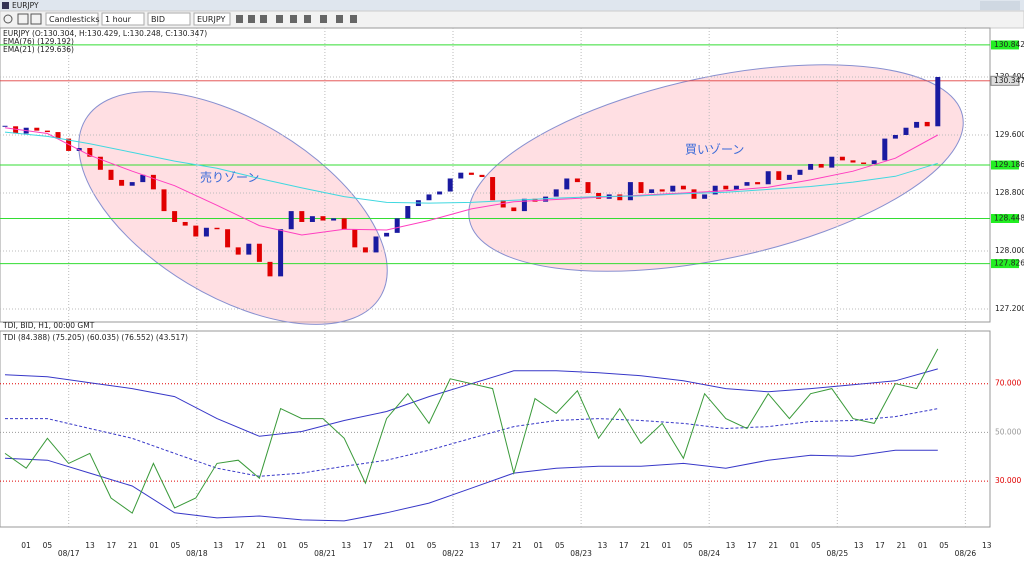  Describe the element at coordinates (36, 19) in the screenshot. I see `crop-button` at that location.